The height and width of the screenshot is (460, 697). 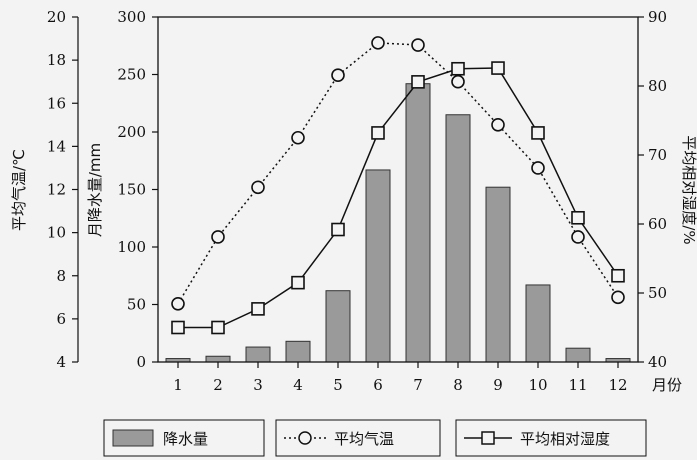 What do you see at coordinates (136, 305) in the screenshot?
I see `precip-tick-label: 50` at bounding box center [136, 305].